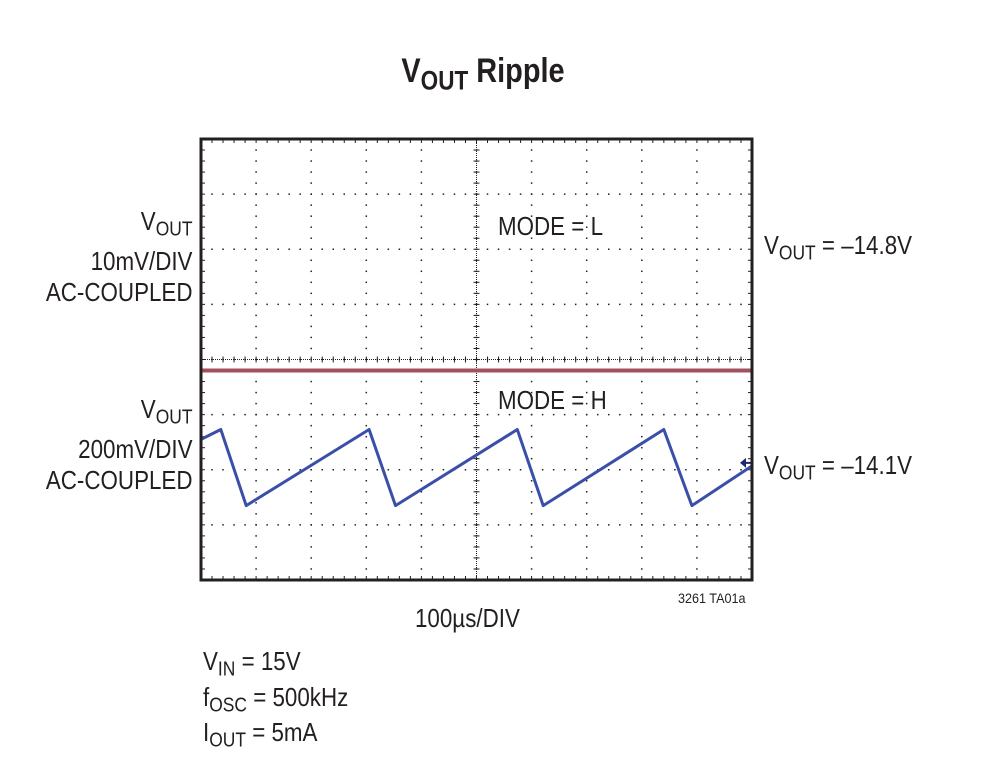 This screenshot has width=1007, height=772. I want to click on top-channel-label: VOUT 10mV/DIV AC-COUPLED, so click(118, 256).